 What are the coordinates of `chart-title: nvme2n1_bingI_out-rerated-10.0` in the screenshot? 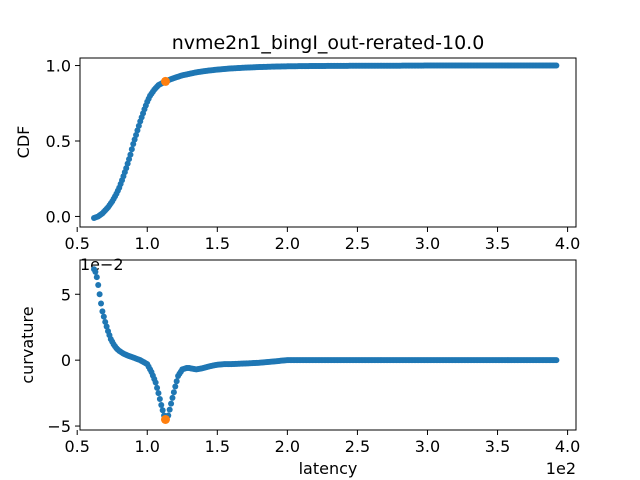 It's located at (328, 43).